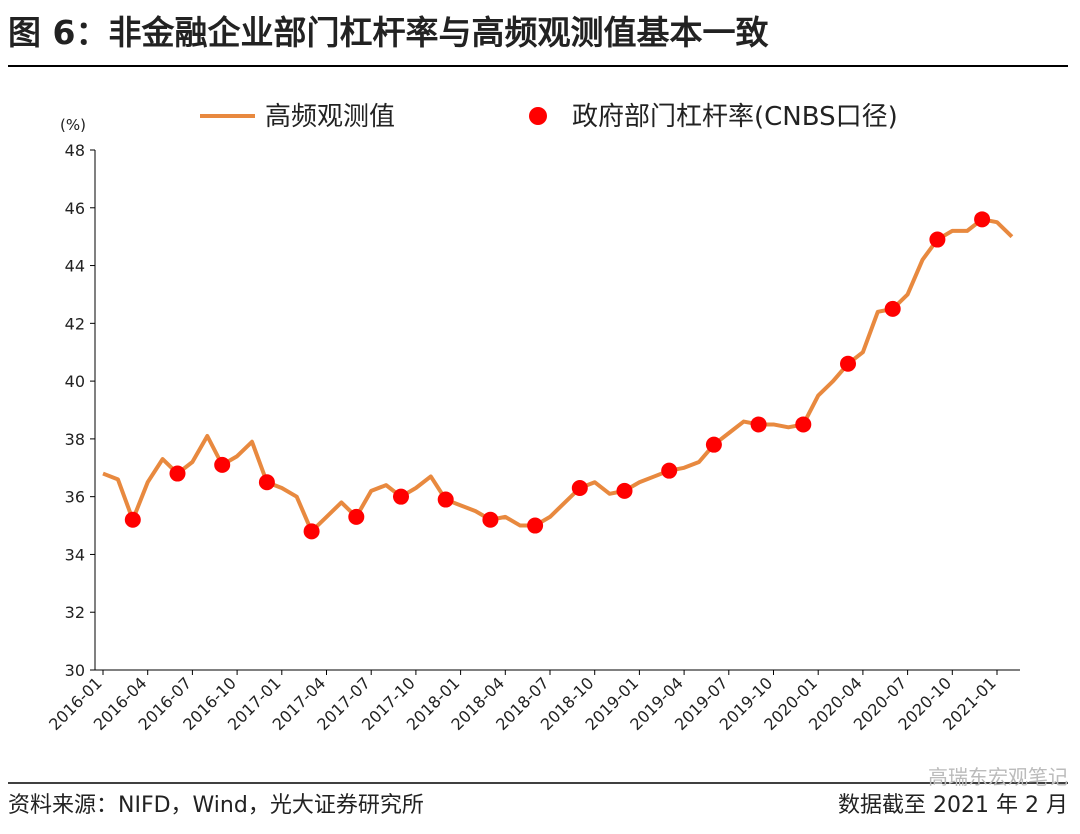  What do you see at coordinates (953, 805) in the screenshot?
I see `date-note: 数据截至 2021 年 2 月` at bounding box center [953, 805].